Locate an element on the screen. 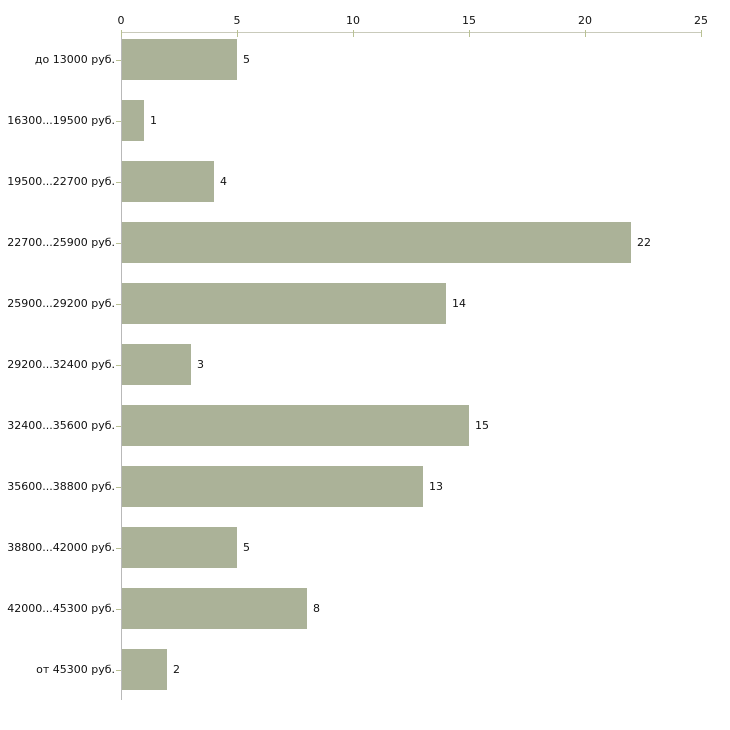 This screenshot has width=730, height=730. value-label: 14 is located at coordinates (459, 303).